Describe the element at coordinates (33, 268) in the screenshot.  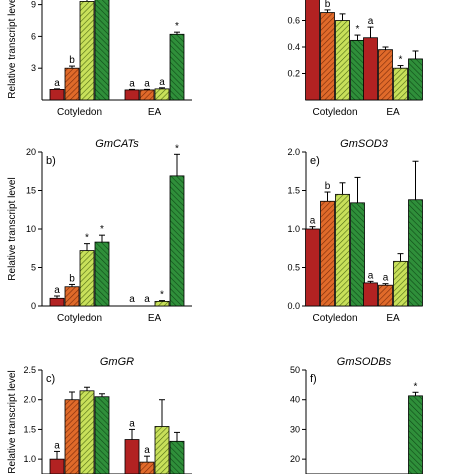
I see `y-tick-label: 5` at that location.